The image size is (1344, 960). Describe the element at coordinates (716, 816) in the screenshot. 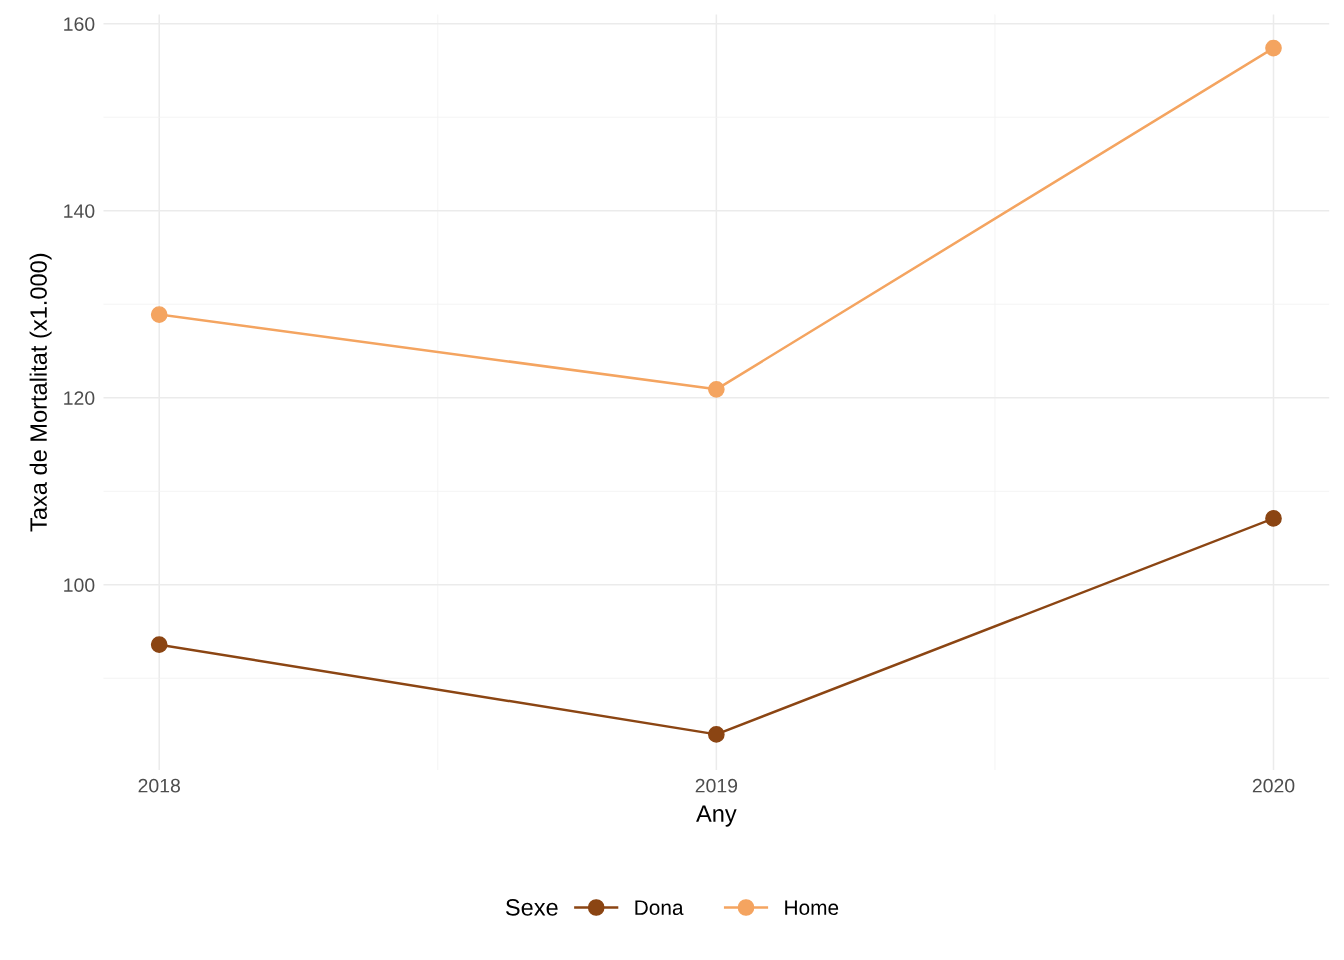

I see `x-axis-title: Any` at that location.